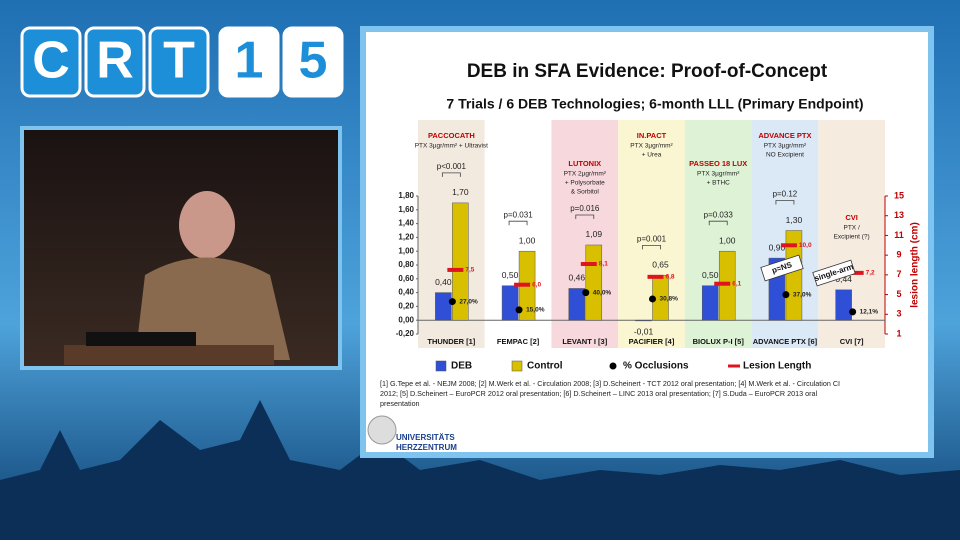  I want to click on reference: presentation, so click(400, 403).